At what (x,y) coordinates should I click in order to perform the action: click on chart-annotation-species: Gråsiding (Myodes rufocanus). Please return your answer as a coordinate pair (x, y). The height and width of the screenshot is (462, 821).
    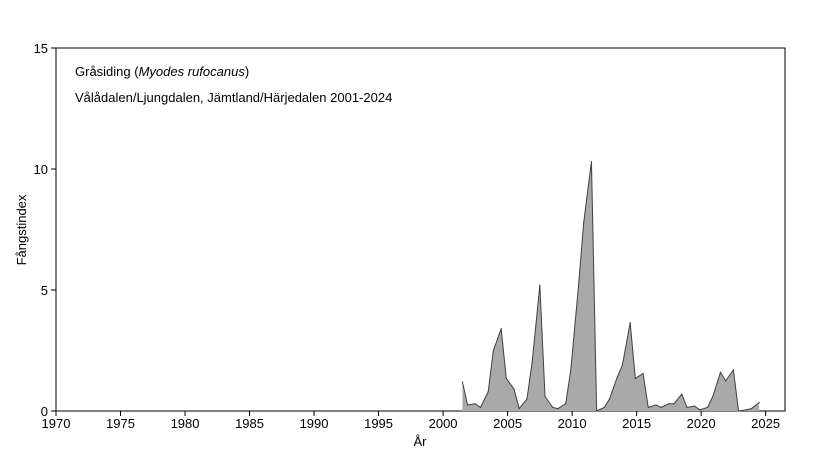
    Looking at the image, I should click on (162, 71).